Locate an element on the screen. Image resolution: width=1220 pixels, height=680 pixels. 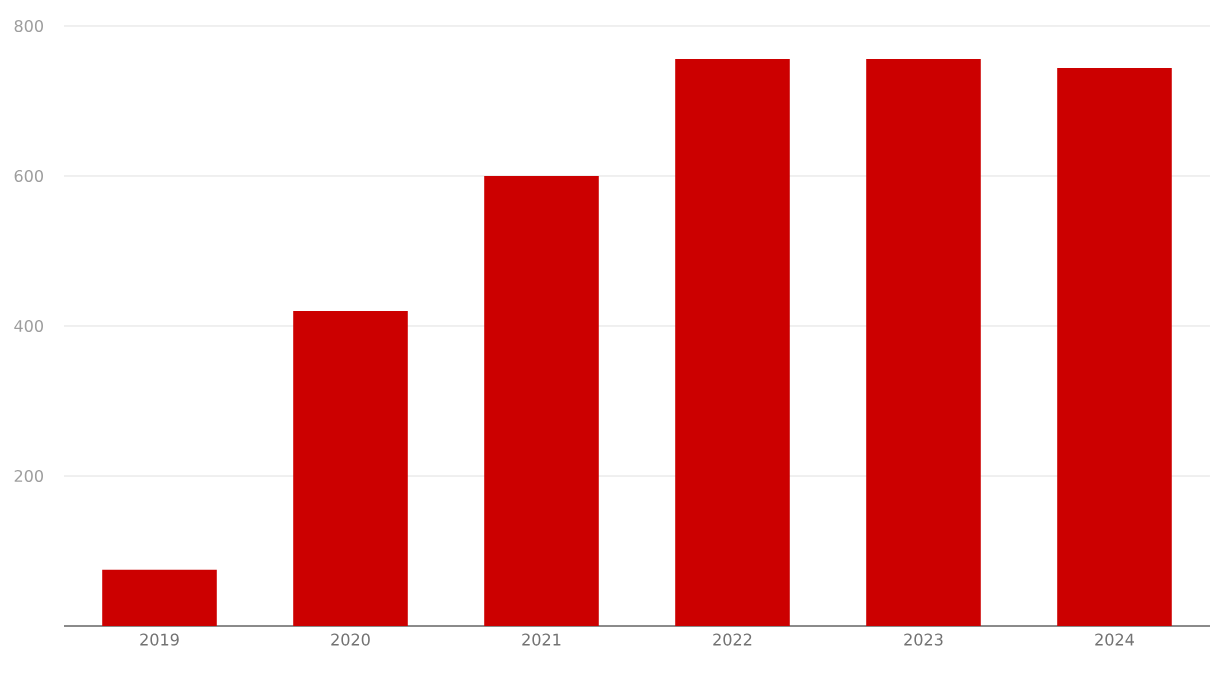
x-tick-label: 2019 is located at coordinates (159, 639).